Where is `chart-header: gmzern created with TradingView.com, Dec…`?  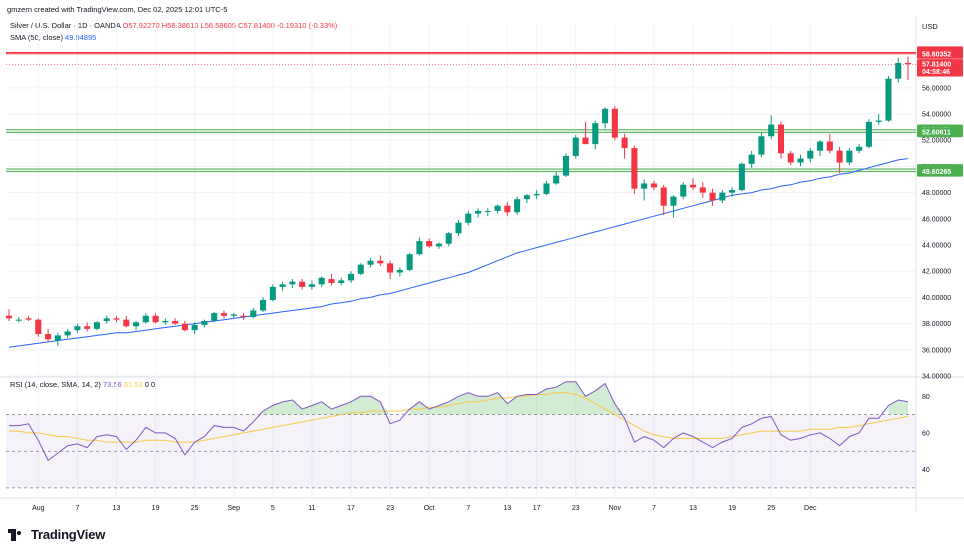
chart-header: gmzern created with TradingView.com, Dec… is located at coordinates (117, 9).